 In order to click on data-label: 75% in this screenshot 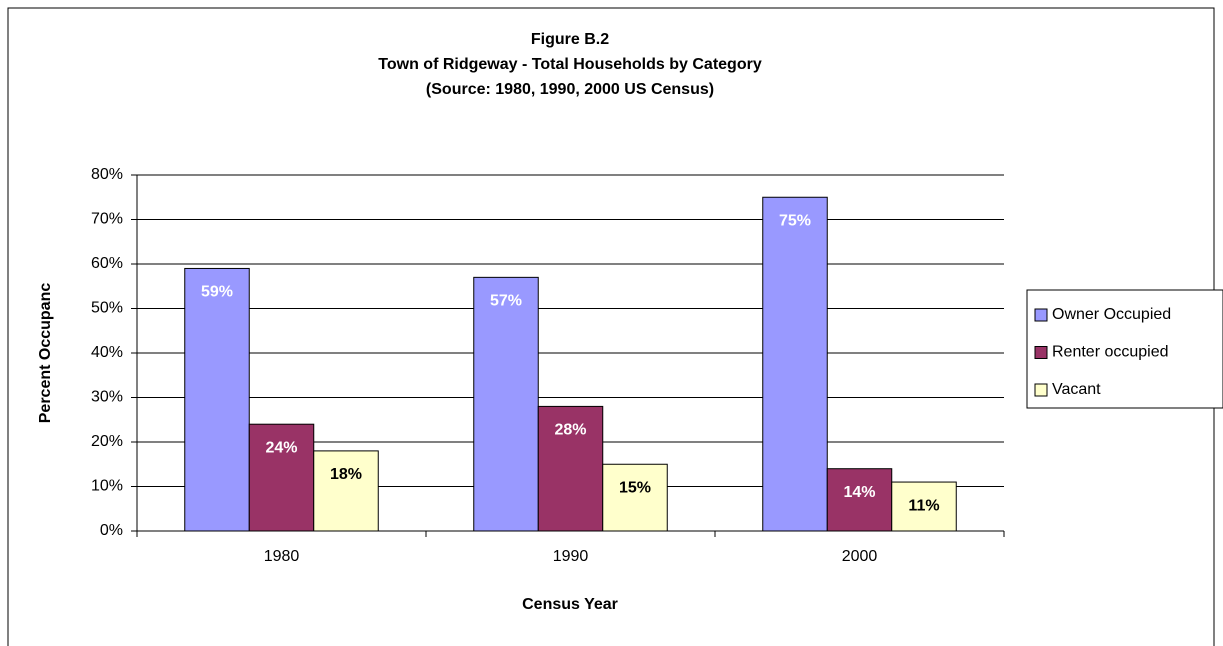, I will do `click(795, 220)`.